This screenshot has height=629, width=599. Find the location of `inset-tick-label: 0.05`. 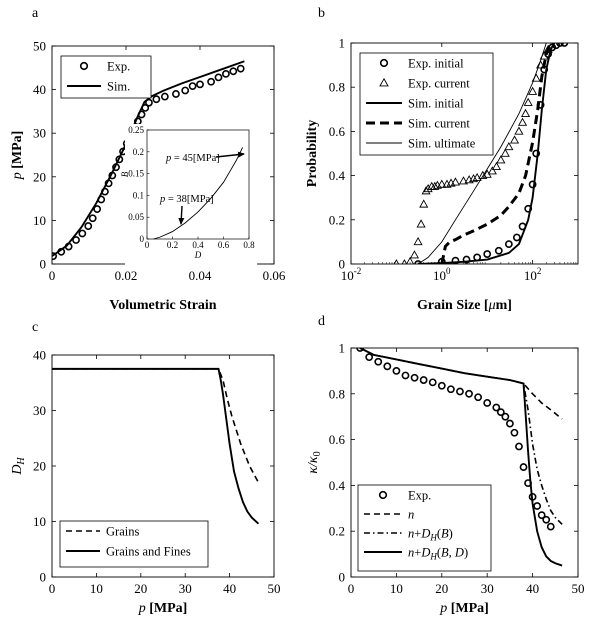

inset-tick-label: 0.05 is located at coordinates (136, 217).